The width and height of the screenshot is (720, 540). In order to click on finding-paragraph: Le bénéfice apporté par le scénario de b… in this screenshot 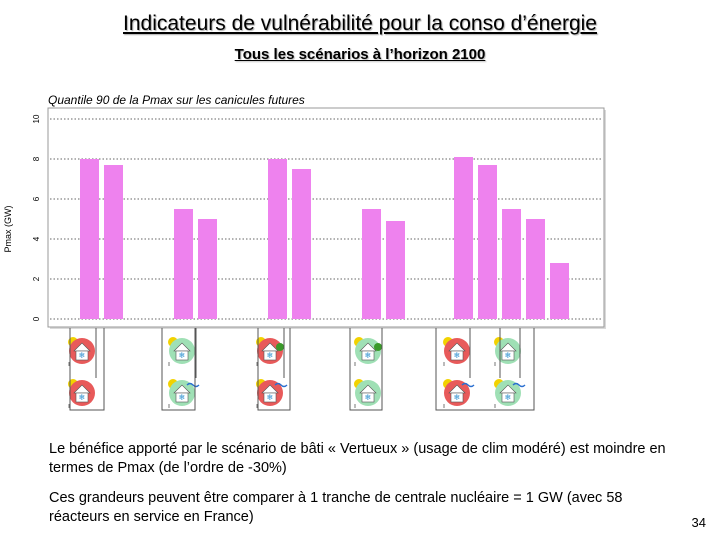, I will do `click(357, 458)`.